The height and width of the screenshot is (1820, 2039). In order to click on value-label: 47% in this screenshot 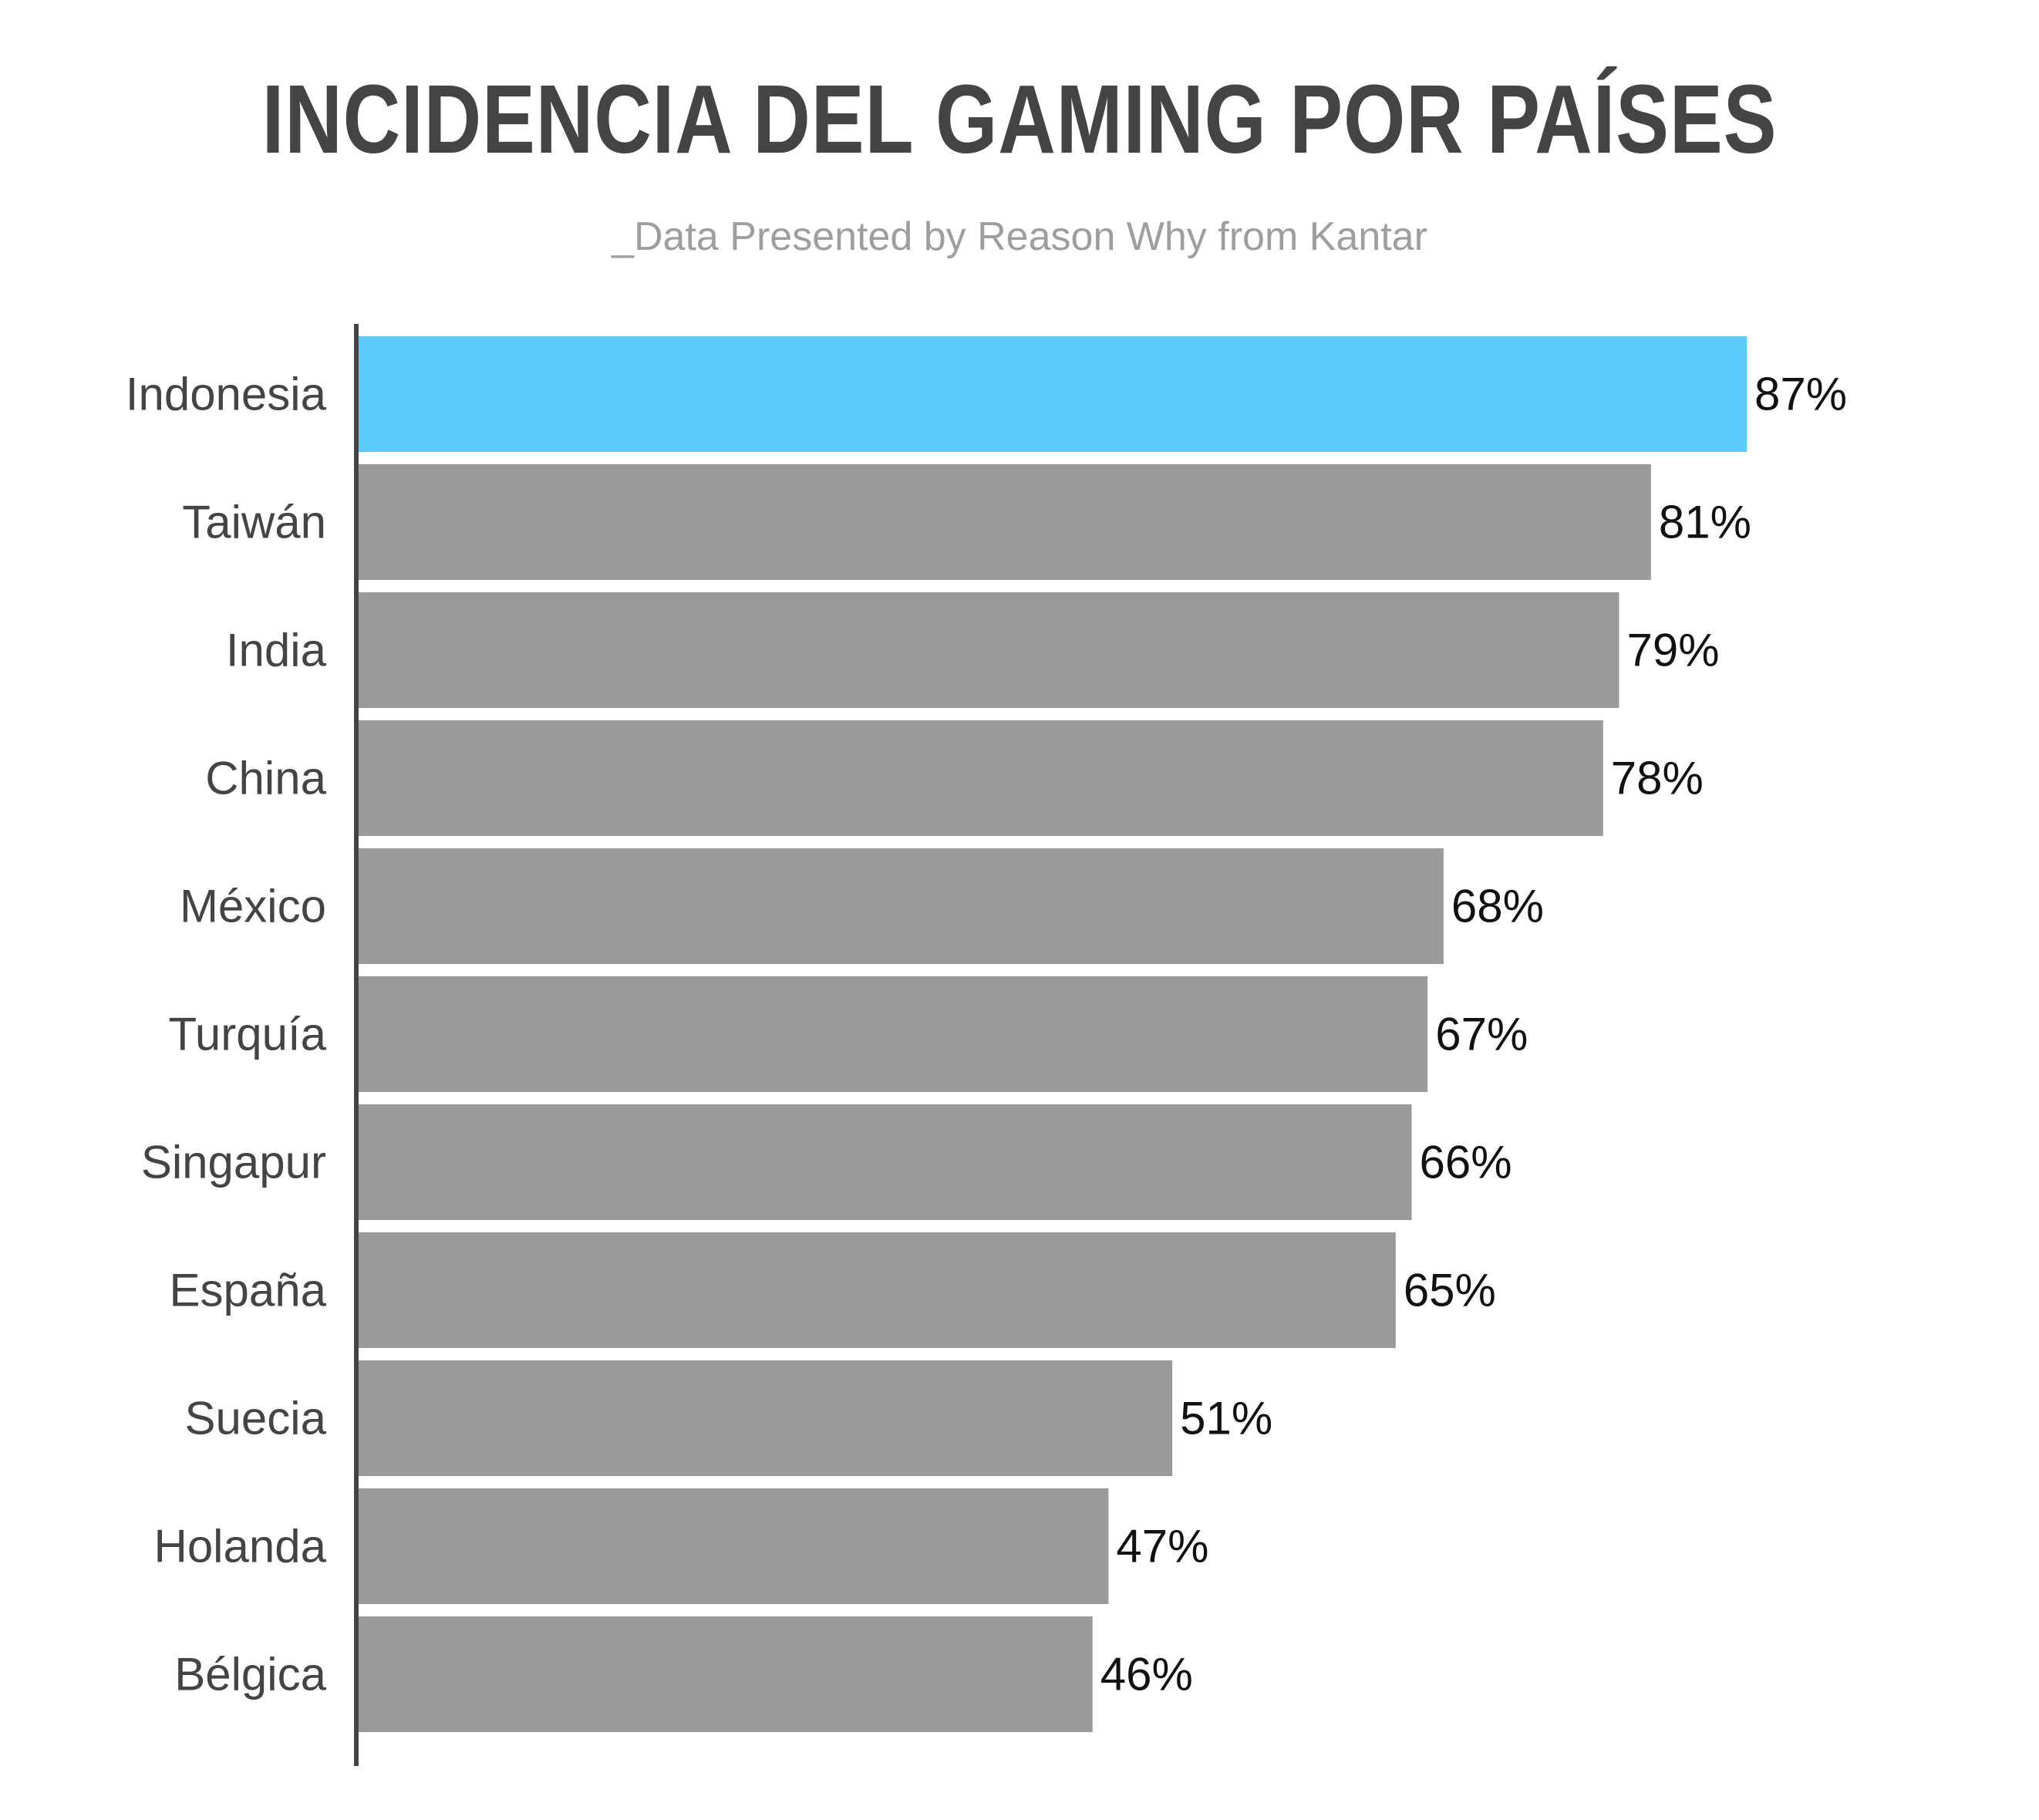, I will do `click(1162, 1547)`.